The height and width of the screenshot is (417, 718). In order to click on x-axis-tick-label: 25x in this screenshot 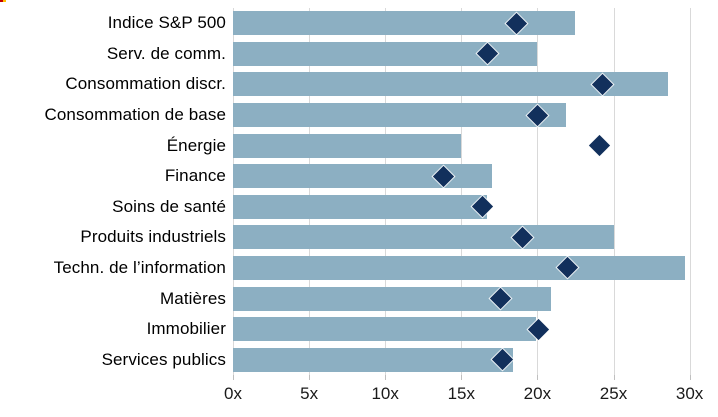, I will do `click(613, 393)`.